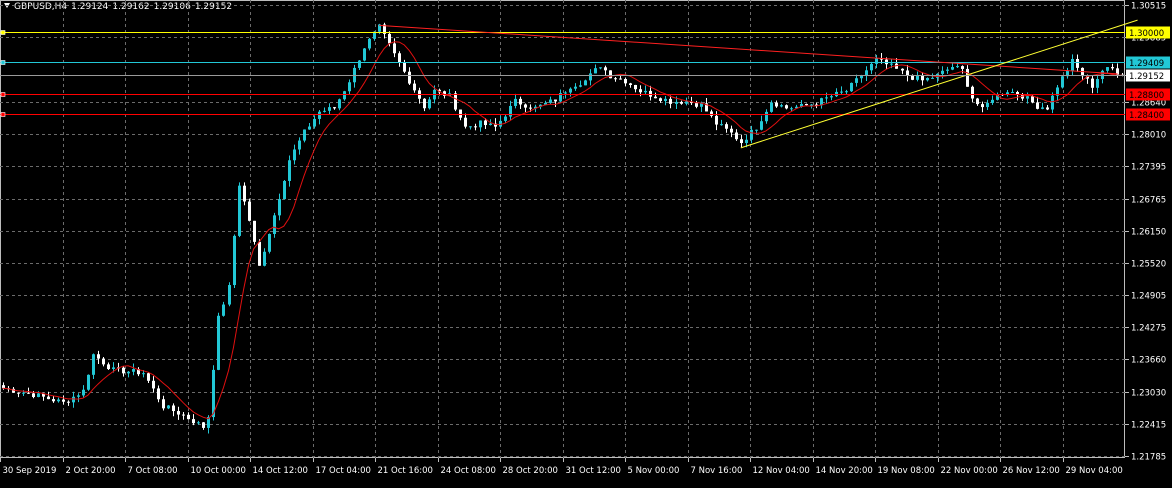  I want to click on y-tick-label: 1.26150, so click(1148, 233).